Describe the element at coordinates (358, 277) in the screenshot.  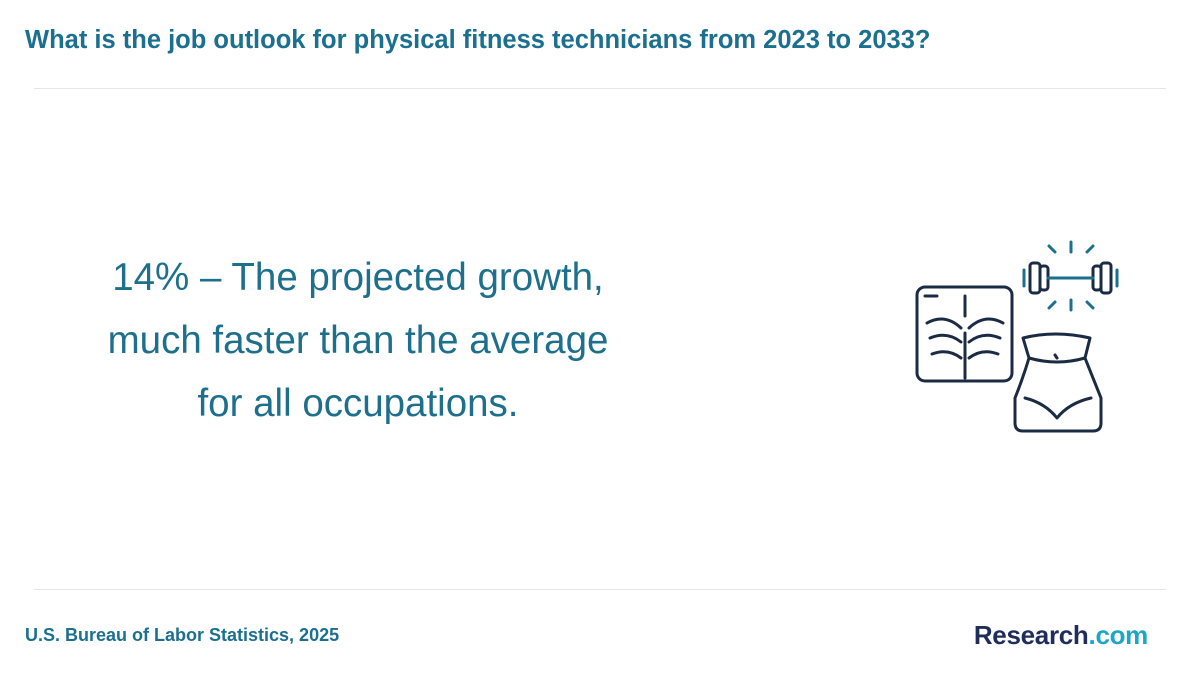
I see `statement-line: 14% – The projected growth,` at that location.